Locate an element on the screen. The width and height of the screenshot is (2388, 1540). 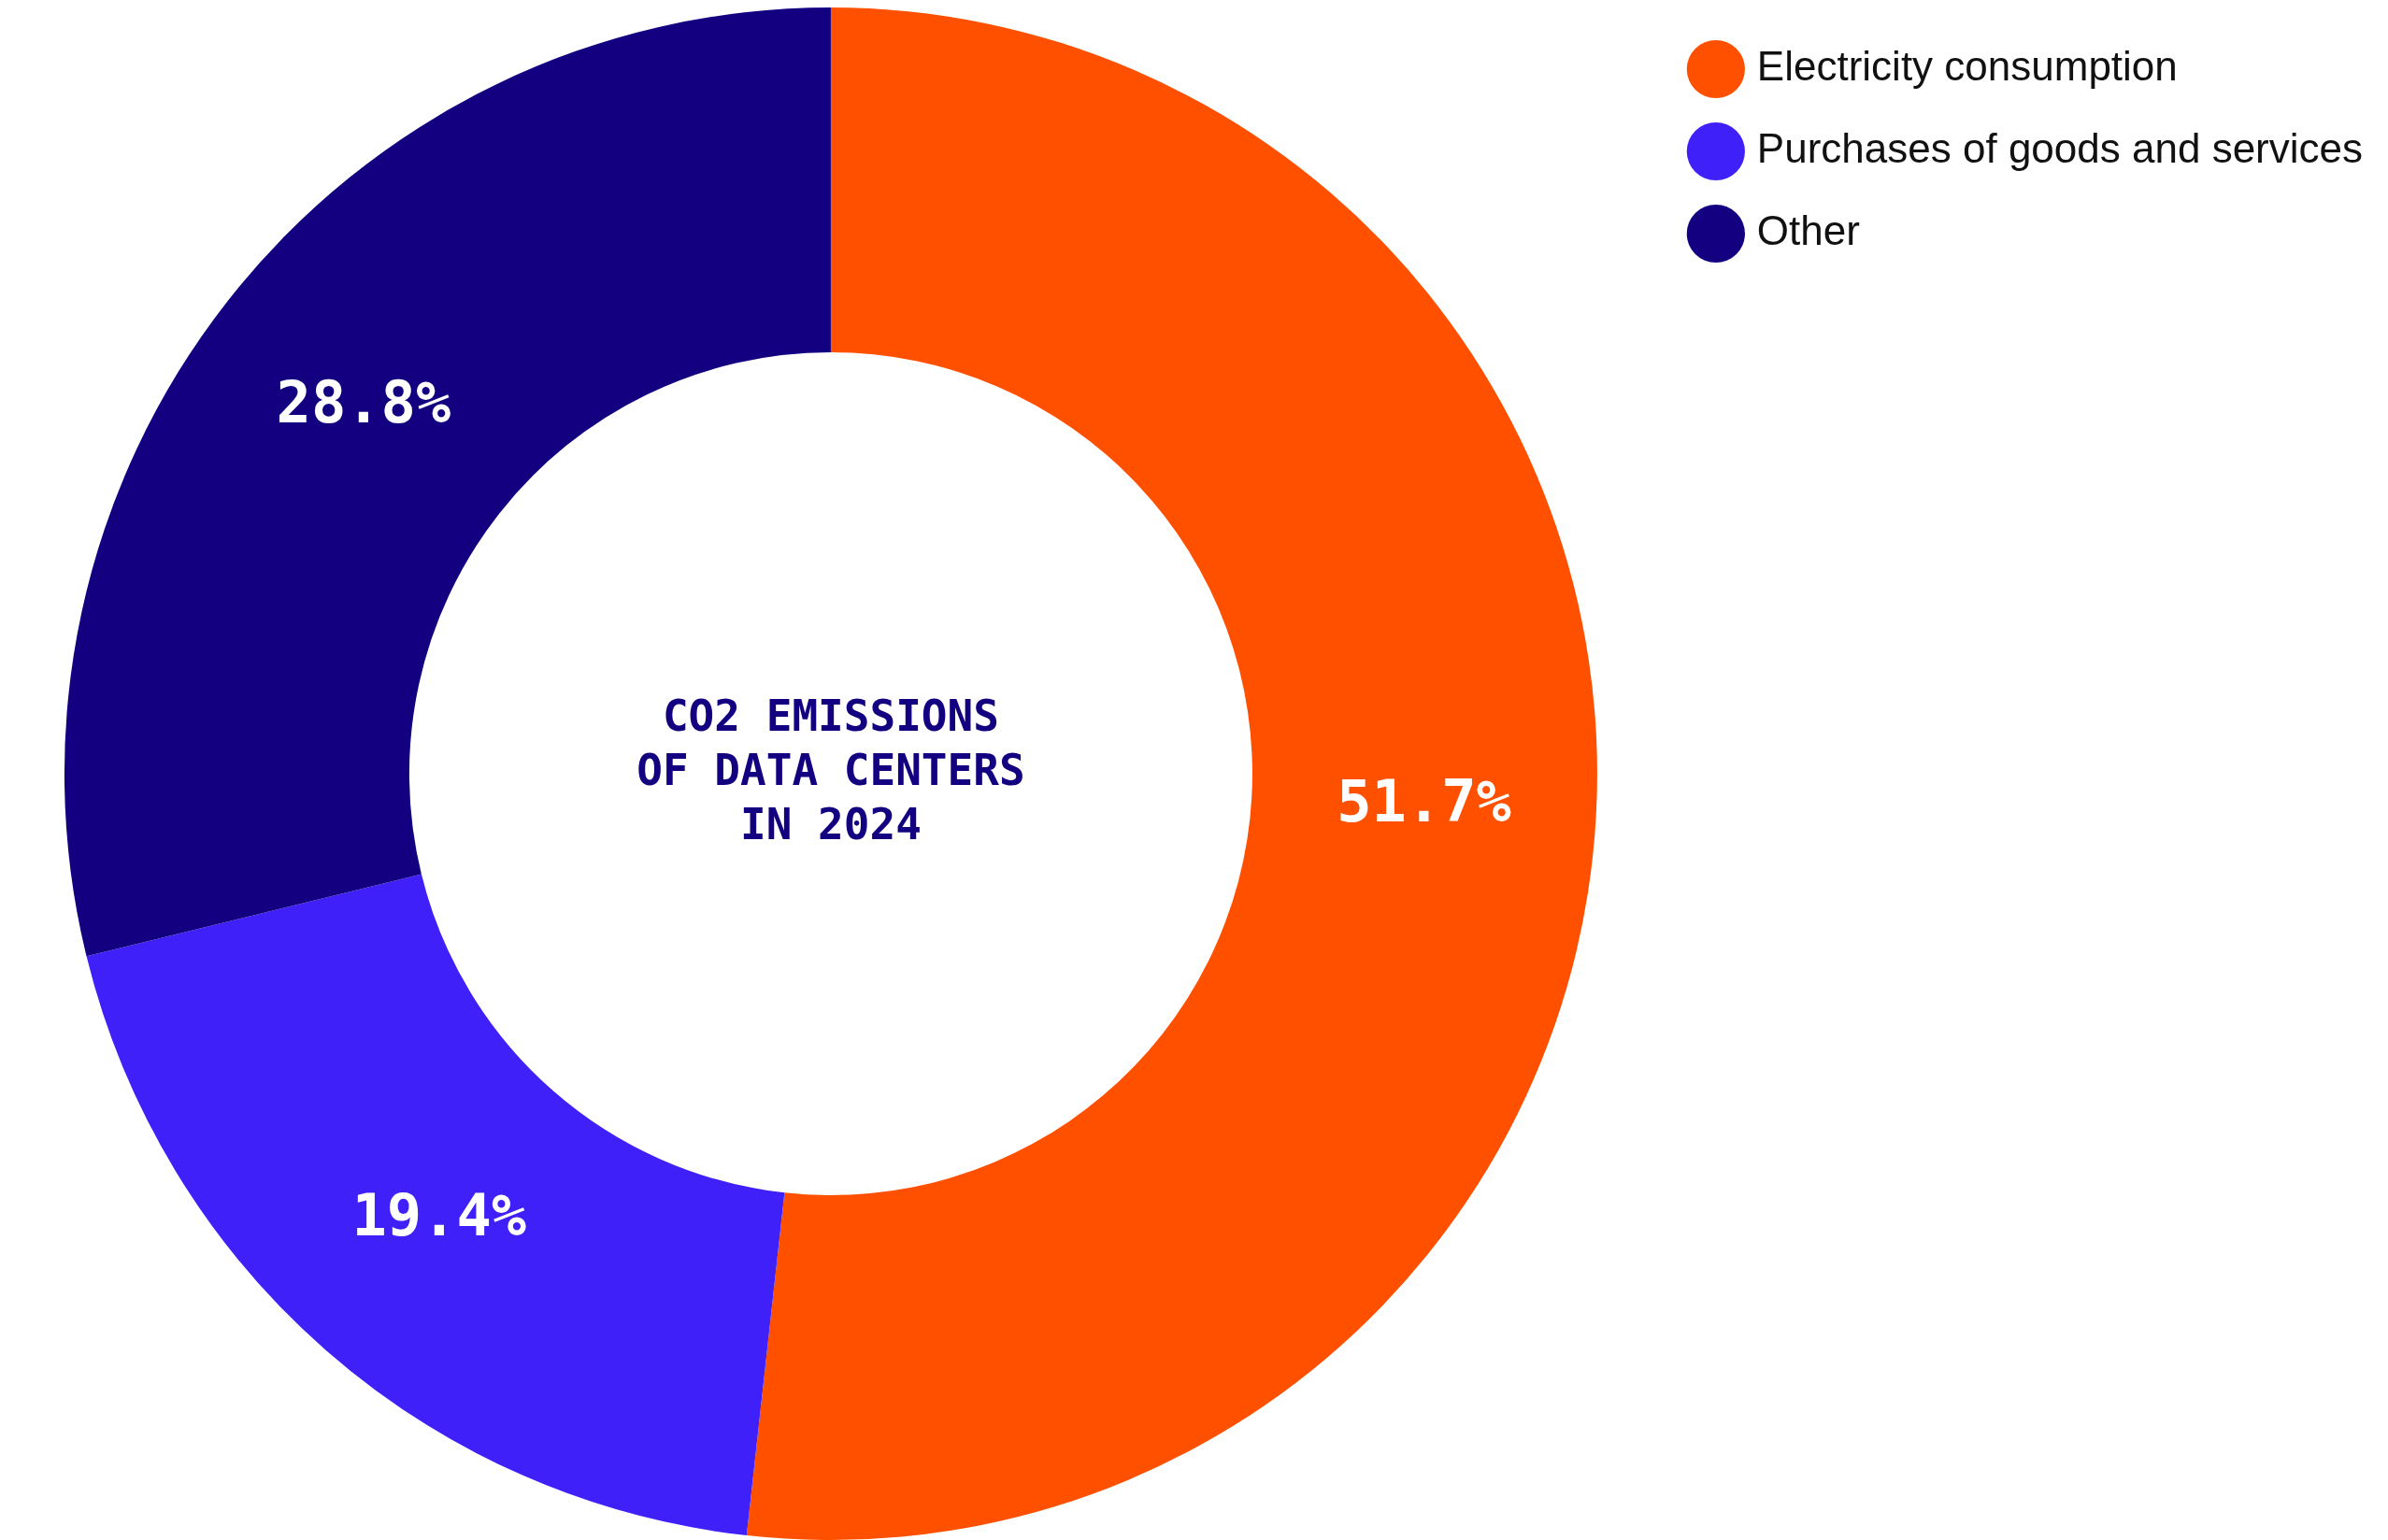
text: CO2 EMISSIONS OF DATA CENTERS IN 2024 is located at coordinates (830, 769).